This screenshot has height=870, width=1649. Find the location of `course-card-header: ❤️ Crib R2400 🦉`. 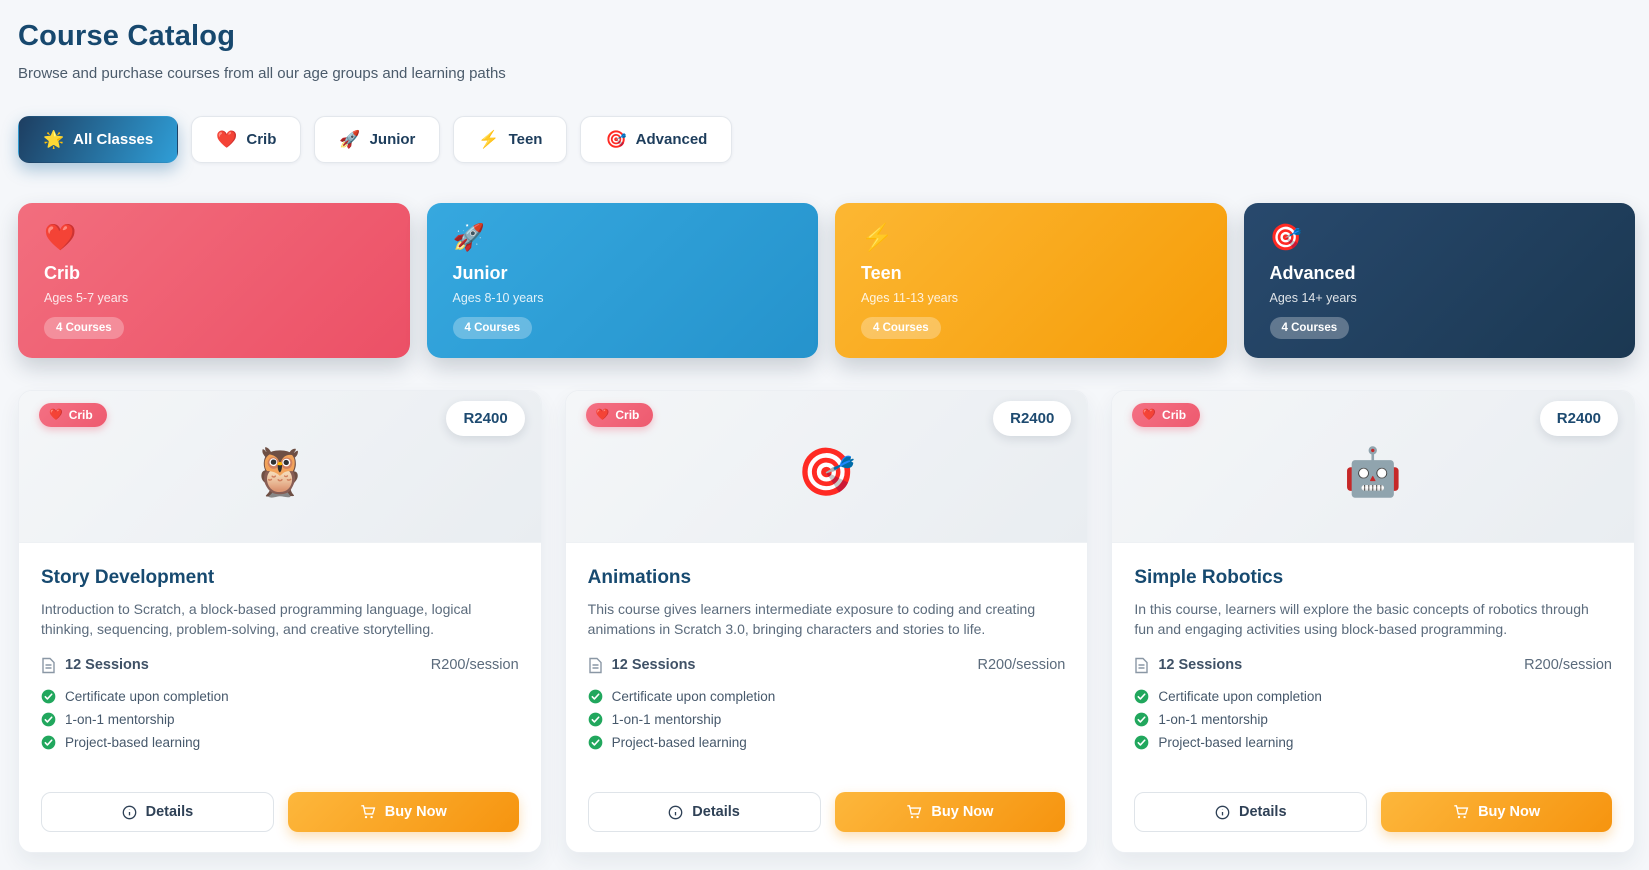

course-card-header: ❤️ Crib R2400 🦉 is located at coordinates (280, 467).